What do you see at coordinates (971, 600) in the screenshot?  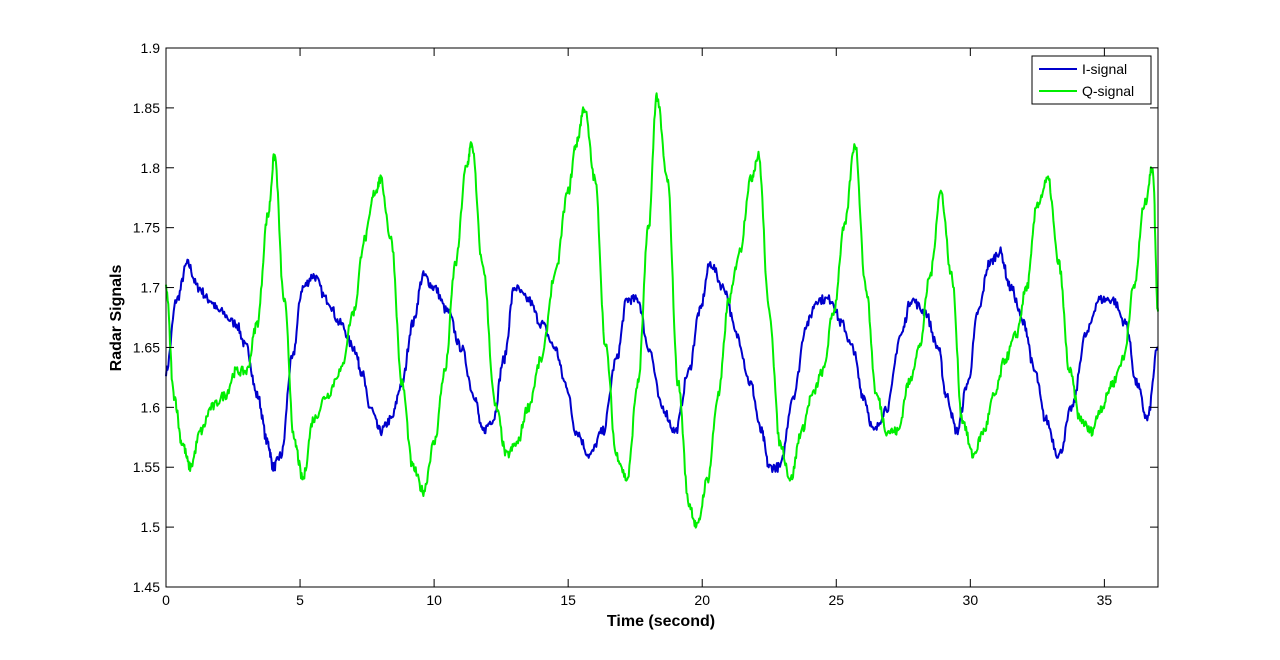 I see `x-tick-label: 30` at bounding box center [971, 600].